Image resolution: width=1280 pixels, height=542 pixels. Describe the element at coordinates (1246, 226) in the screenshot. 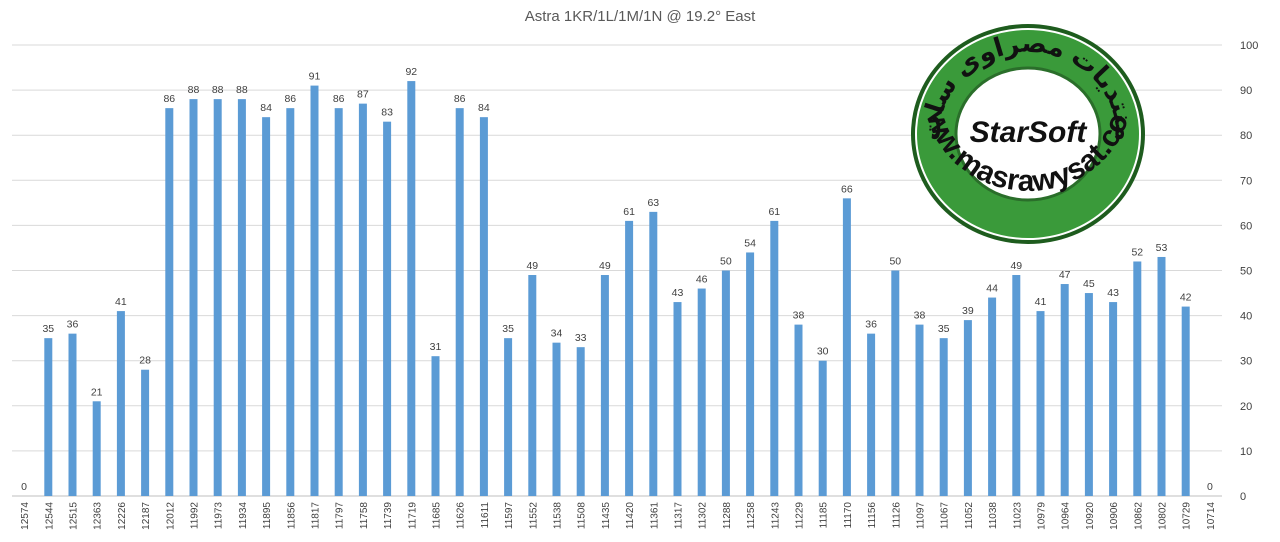

I see `y-tick-label: 60` at that location.